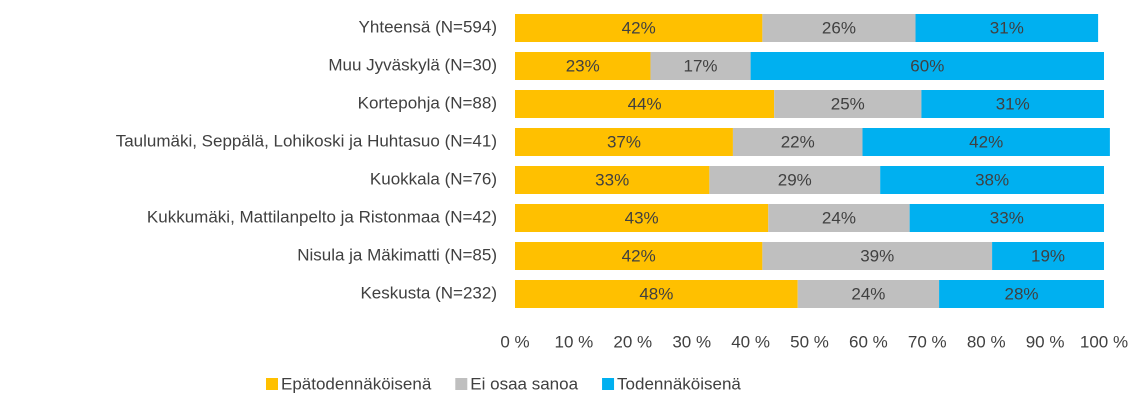  What do you see at coordinates (428, 26) in the screenshot?
I see `category-label: Yhteensä (N=594)` at bounding box center [428, 26].